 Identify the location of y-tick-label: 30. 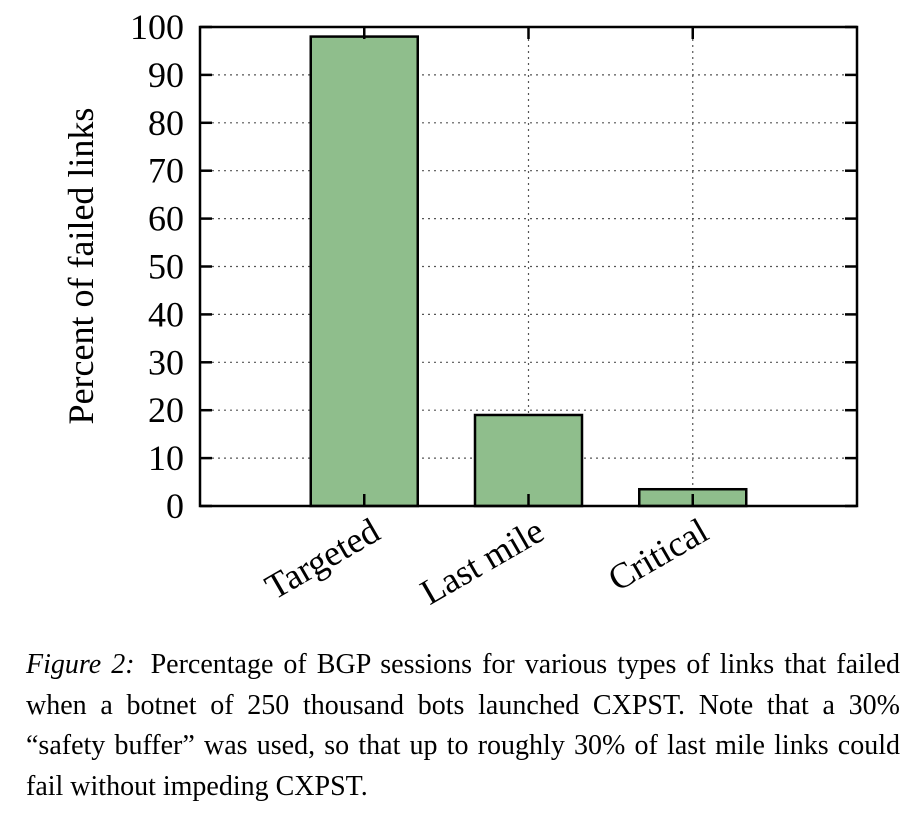
(166, 362).